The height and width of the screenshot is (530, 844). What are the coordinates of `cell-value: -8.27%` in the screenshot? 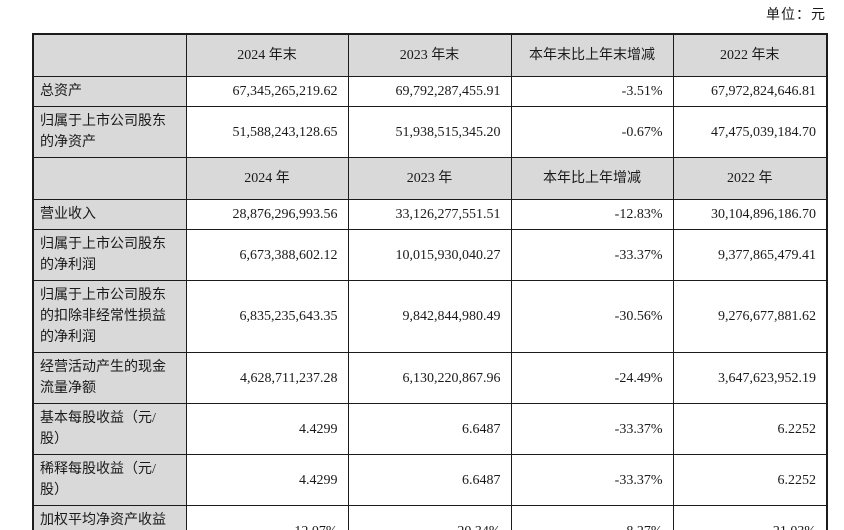 It's located at (592, 517).